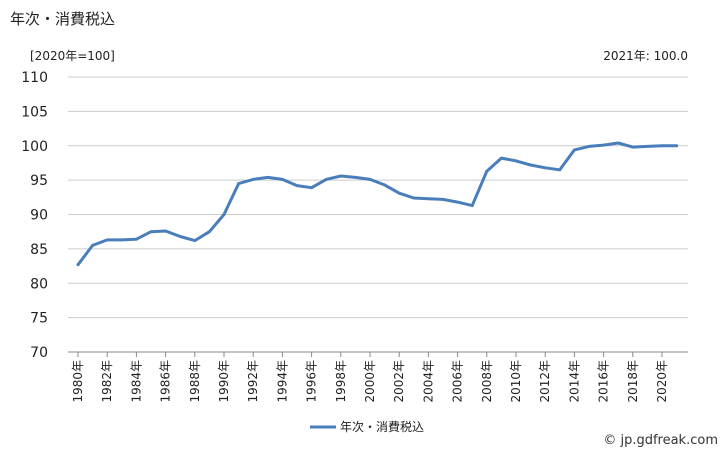 The height and width of the screenshot is (450, 728). What do you see at coordinates (39, 319) in the screenshot?
I see `y-tick-label: 75` at bounding box center [39, 319].